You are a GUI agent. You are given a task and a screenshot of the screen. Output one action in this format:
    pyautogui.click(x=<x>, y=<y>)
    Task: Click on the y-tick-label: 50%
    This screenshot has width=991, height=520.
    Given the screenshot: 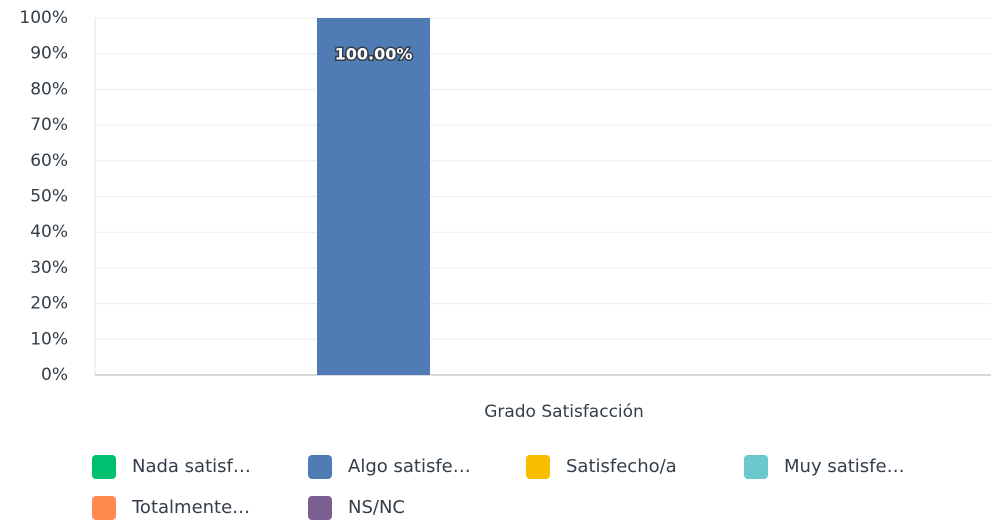 What is the action you would take?
    pyautogui.click(x=49, y=197)
    